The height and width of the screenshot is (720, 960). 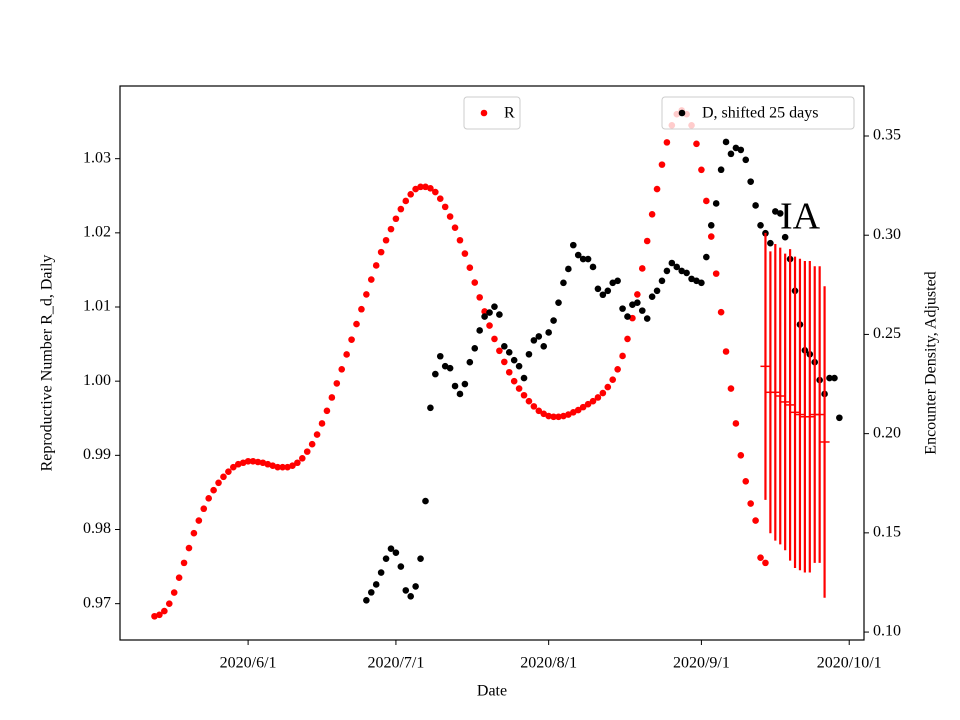 What do you see at coordinates (701, 663) in the screenshot?
I see `x-tick-label: 2020/9/1` at bounding box center [701, 663].